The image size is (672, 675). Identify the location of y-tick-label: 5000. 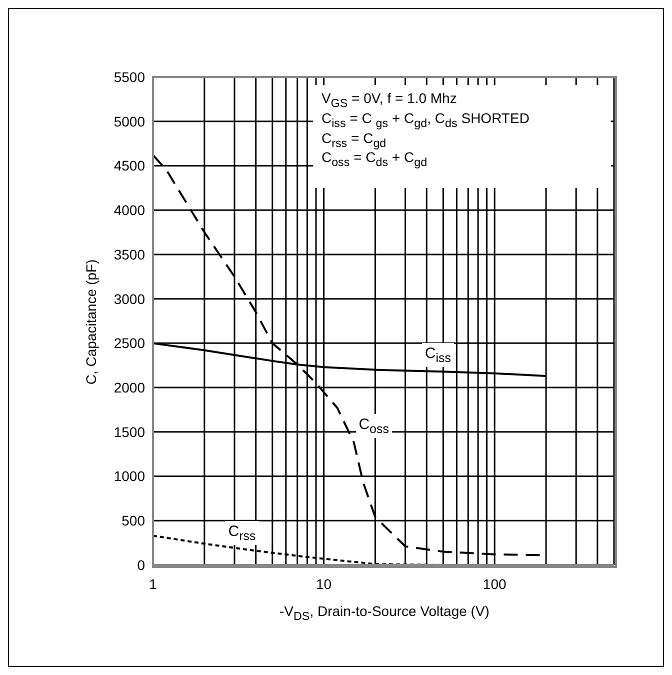
(130, 121).